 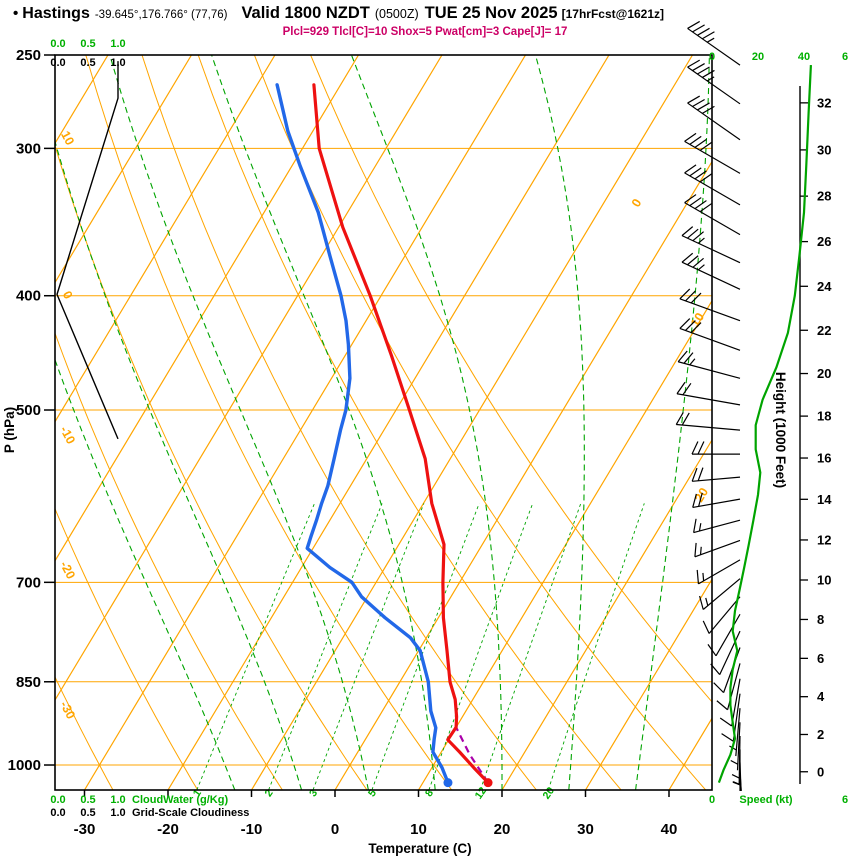 I want to click on temperature-axis: -30 -20 -10 0 10 20 30 40 Temperature (C), so click(x=376, y=823).